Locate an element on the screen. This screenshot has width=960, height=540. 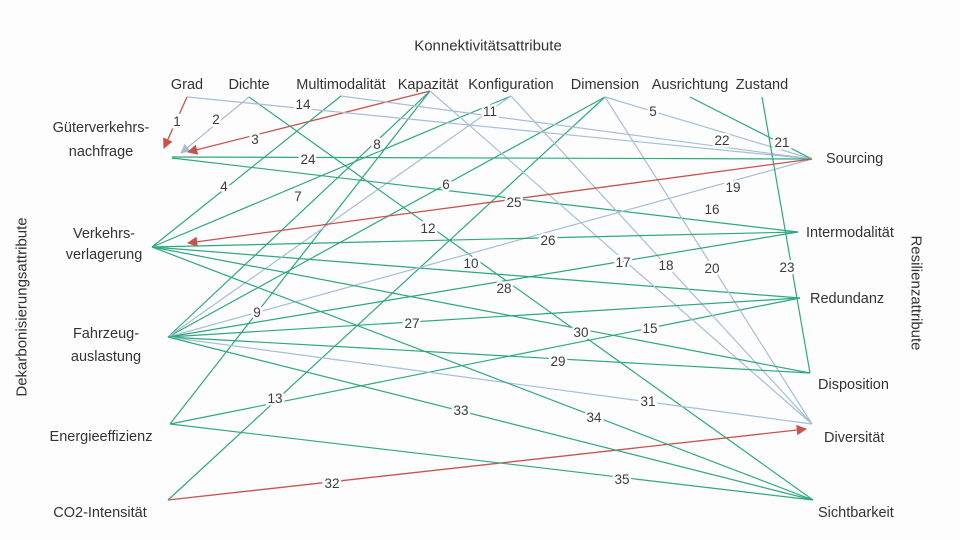
node-label-grad: Grad is located at coordinates (187, 85).